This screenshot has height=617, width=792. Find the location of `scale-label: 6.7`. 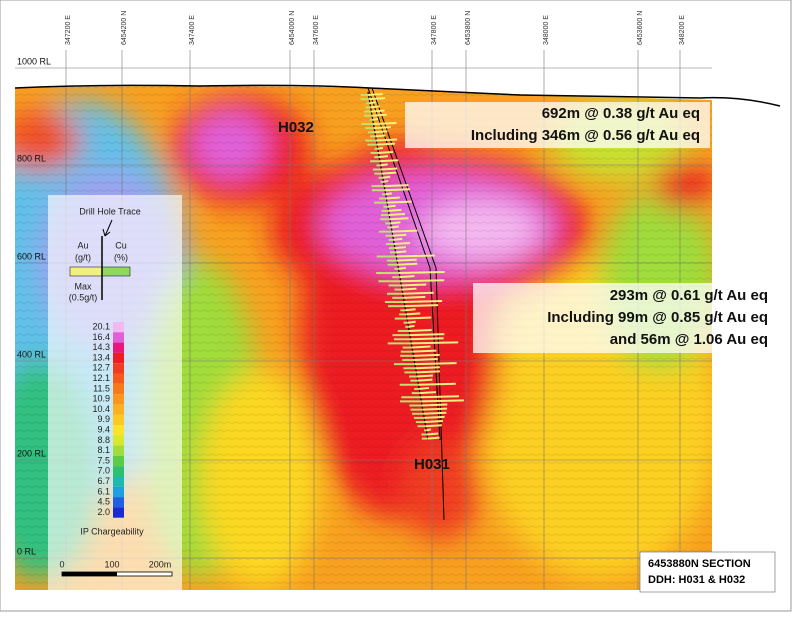

scale-label: 6.7 is located at coordinates (103, 481).